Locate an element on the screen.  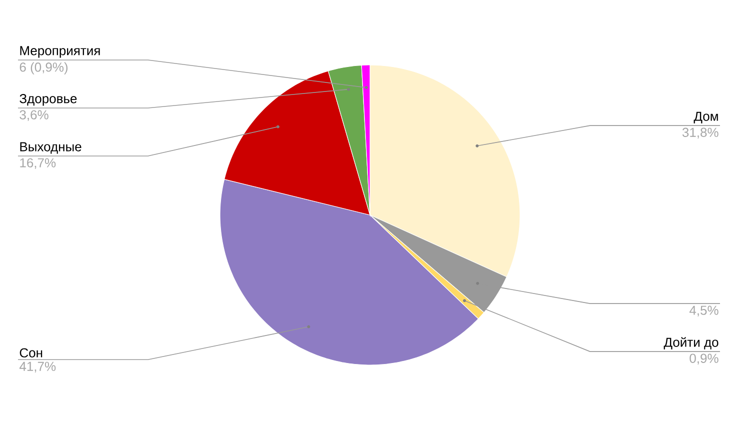
slice-label: Сон is located at coordinates (31, 353).